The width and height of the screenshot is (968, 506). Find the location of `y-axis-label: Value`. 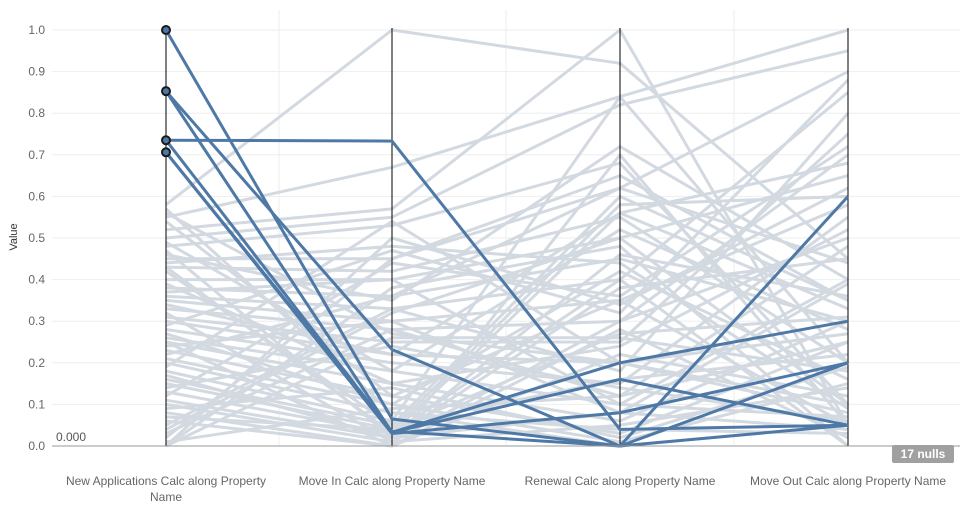

y-axis-label: Value is located at coordinates (14, 236).